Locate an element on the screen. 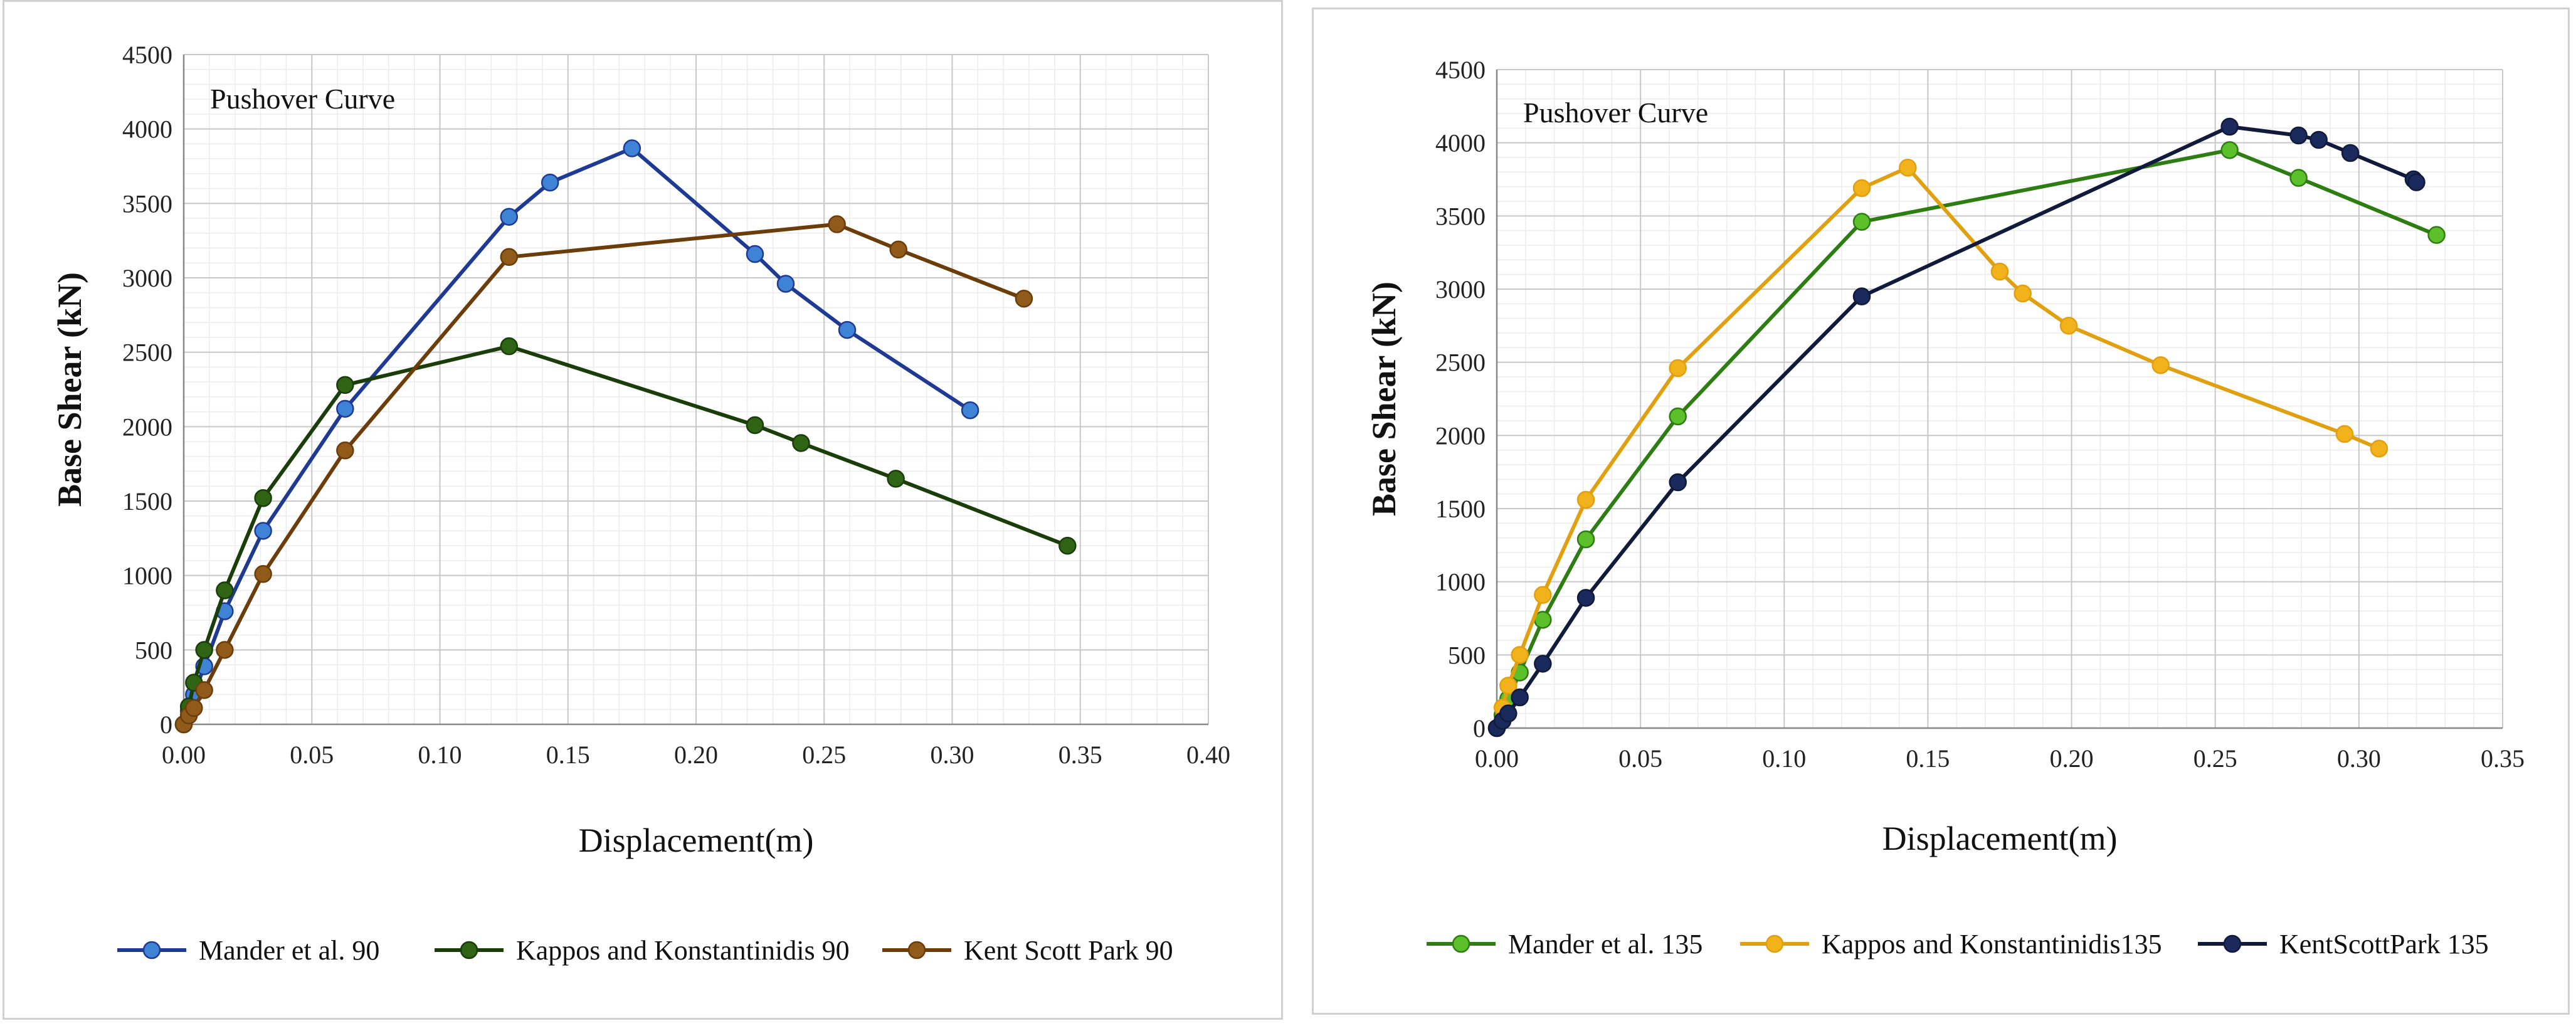 This screenshot has height=1031, width=2576. x-tick-label: 0.00 is located at coordinates (1497, 758).